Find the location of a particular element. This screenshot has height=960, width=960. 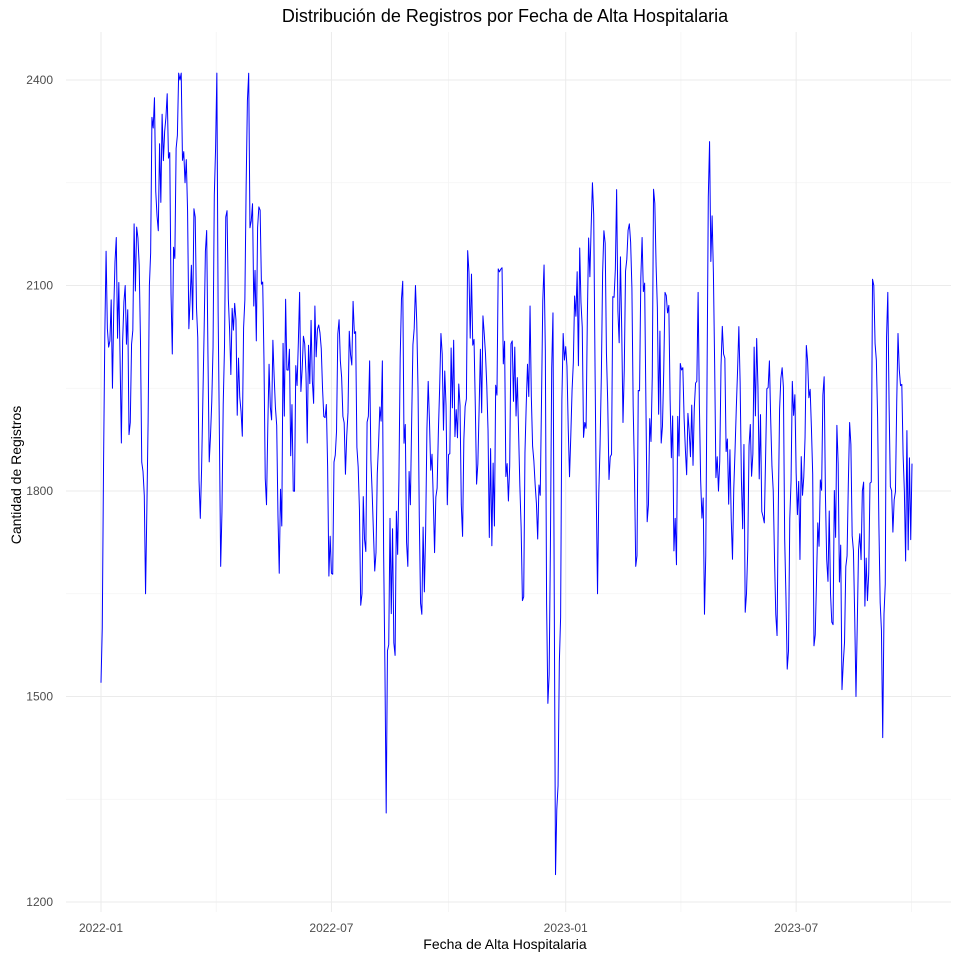

y-tick-labels: 1200 1500 1800 2100 2400 is located at coordinates (39, 491).